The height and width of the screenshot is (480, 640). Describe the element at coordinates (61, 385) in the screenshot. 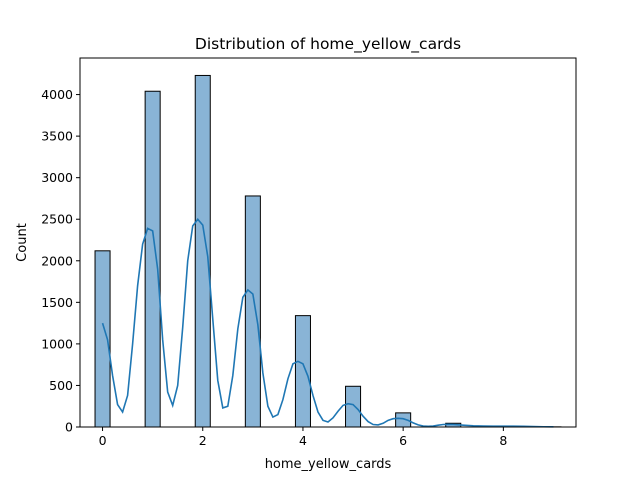

I see `y-tick-label: 500` at that location.